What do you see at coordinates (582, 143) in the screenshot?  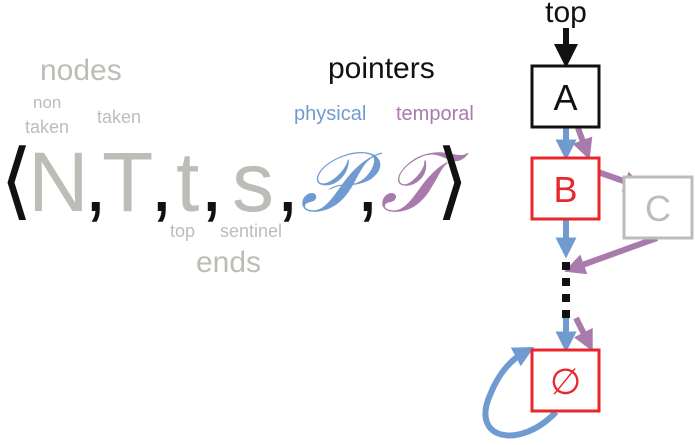 I see `temporal-arrow-A-B` at bounding box center [582, 143].